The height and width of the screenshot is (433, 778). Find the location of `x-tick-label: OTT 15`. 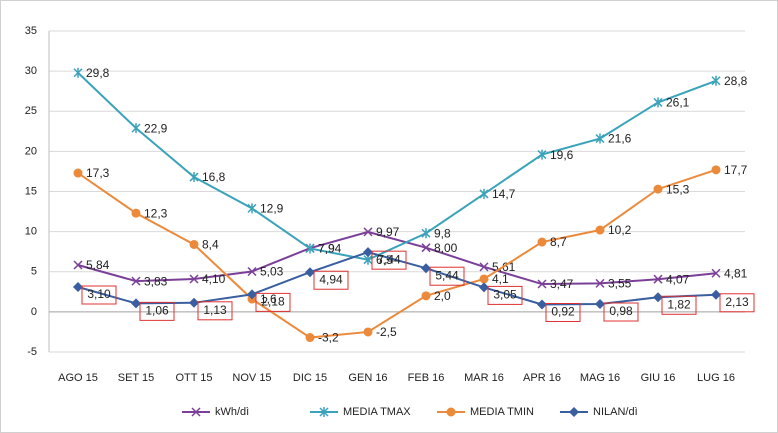

x-tick-label: OTT 15 is located at coordinates (193, 378).